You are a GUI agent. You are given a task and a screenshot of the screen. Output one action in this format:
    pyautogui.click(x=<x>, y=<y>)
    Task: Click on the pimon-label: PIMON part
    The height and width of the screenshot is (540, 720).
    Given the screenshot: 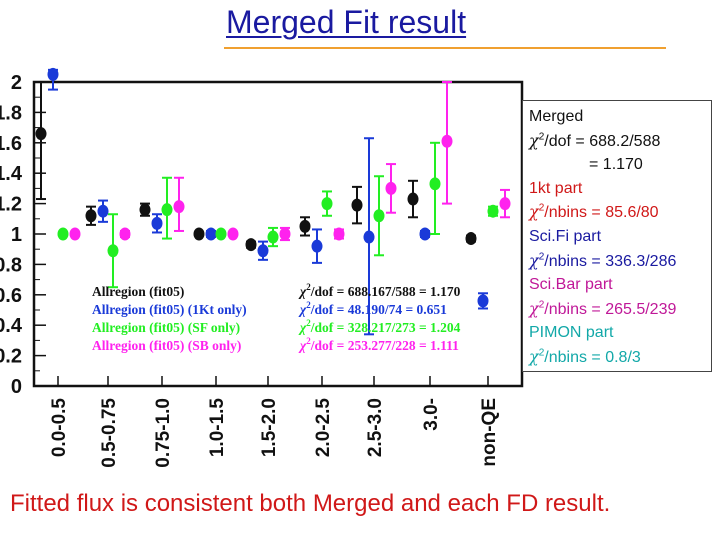 What is the action you would take?
    pyautogui.click(x=571, y=333)
    